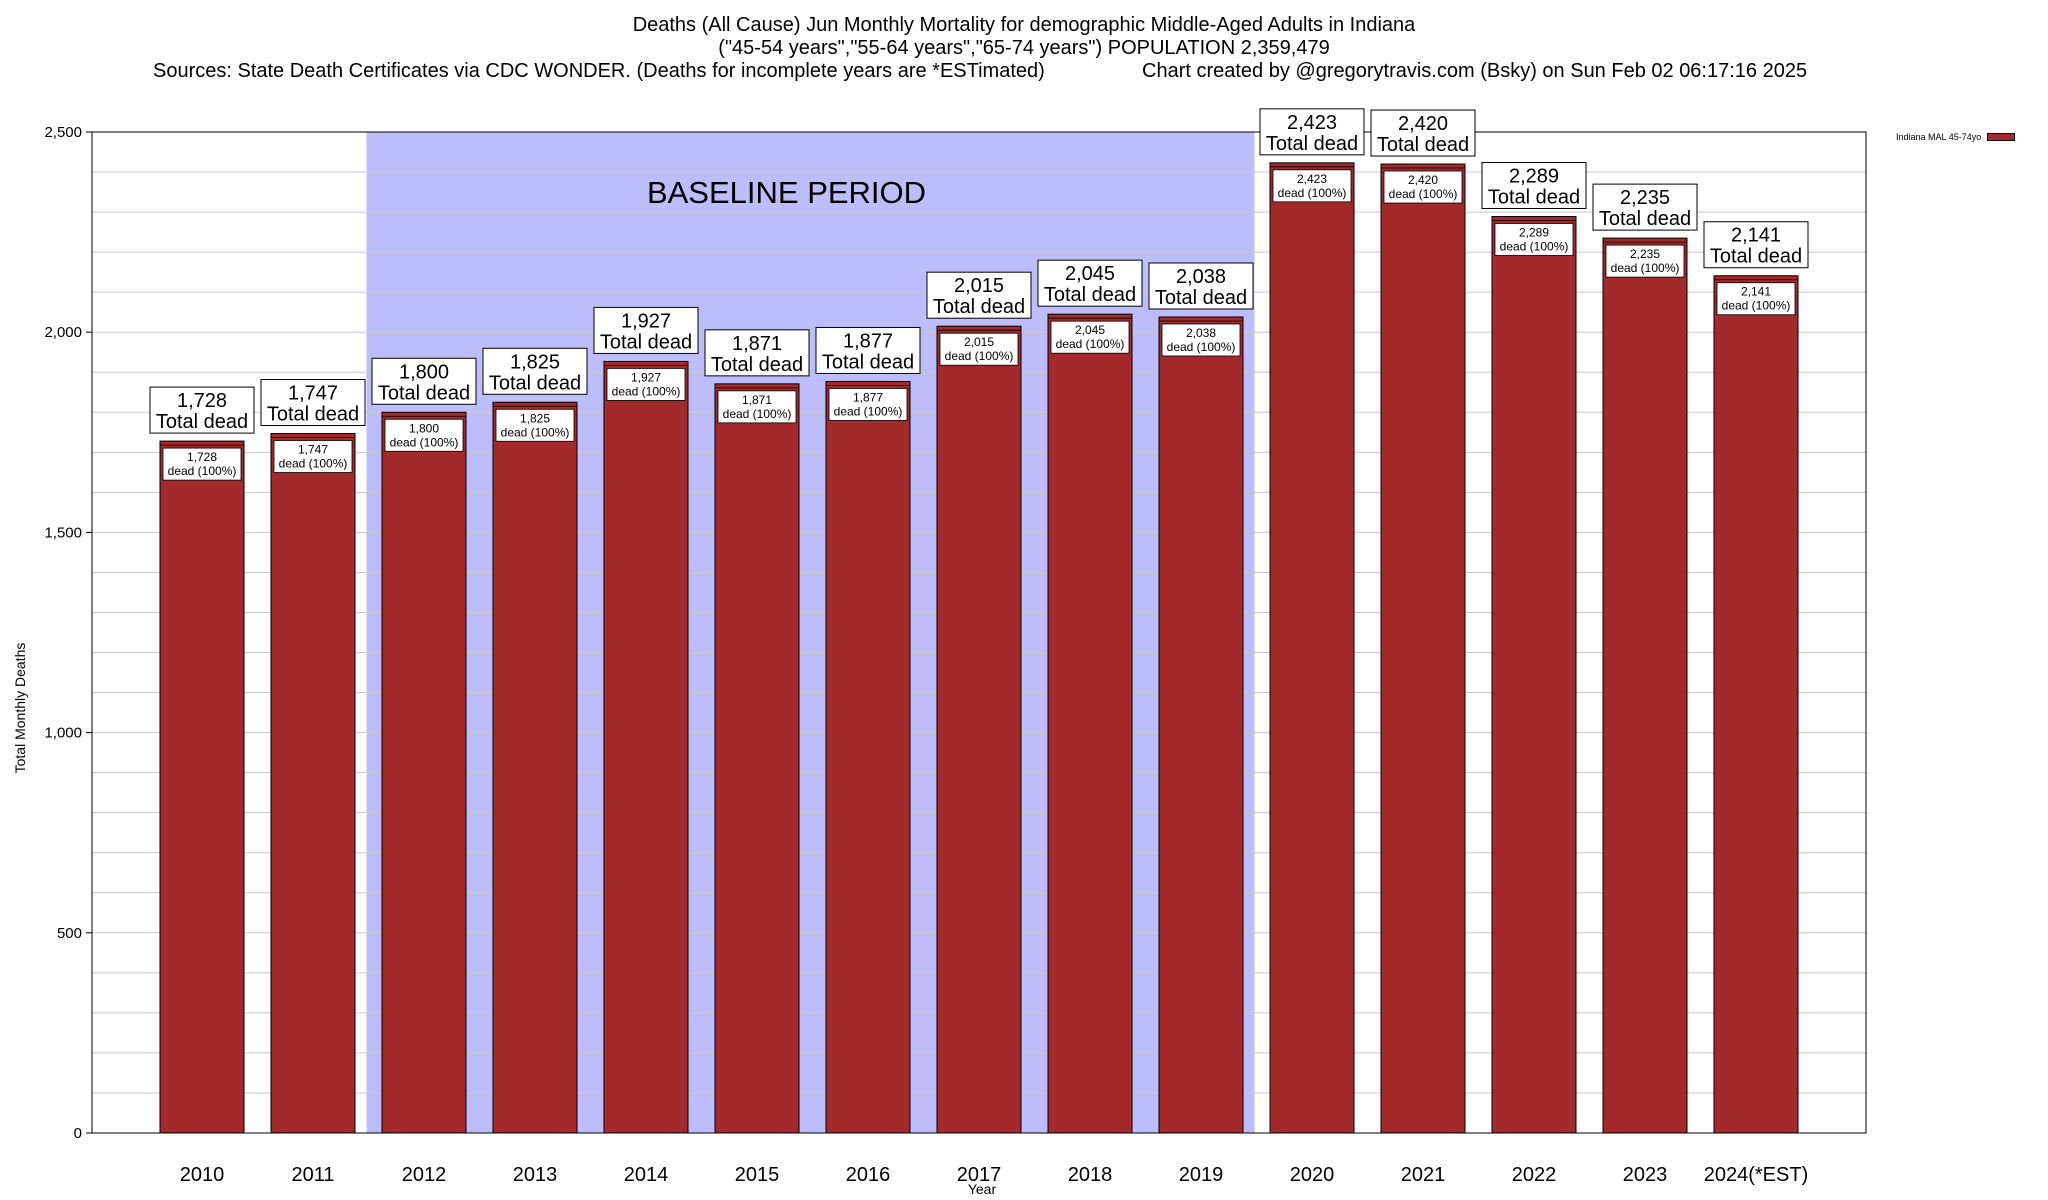 This screenshot has height=1200, width=2048. What do you see at coordinates (20, 708) in the screenshot?
I see `y-axis-label: Total Monthly Deaths` at bounding box center [20, 708].